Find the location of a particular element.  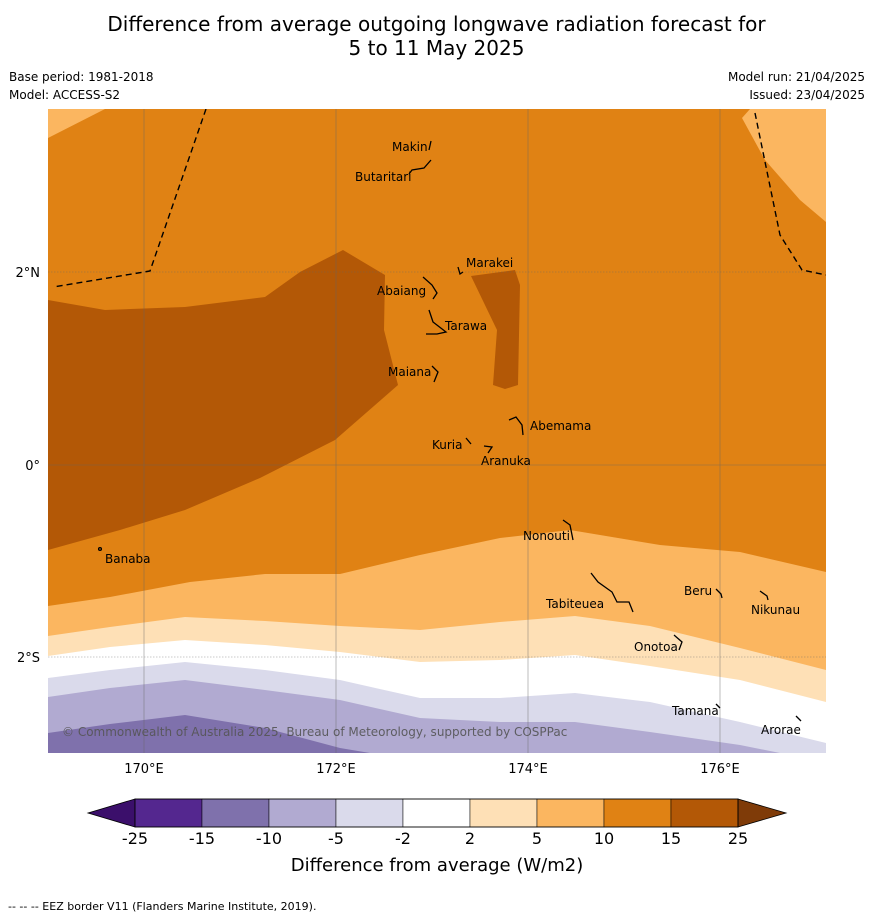

label-marakei: Marakei is located at coordinates (489, 263).